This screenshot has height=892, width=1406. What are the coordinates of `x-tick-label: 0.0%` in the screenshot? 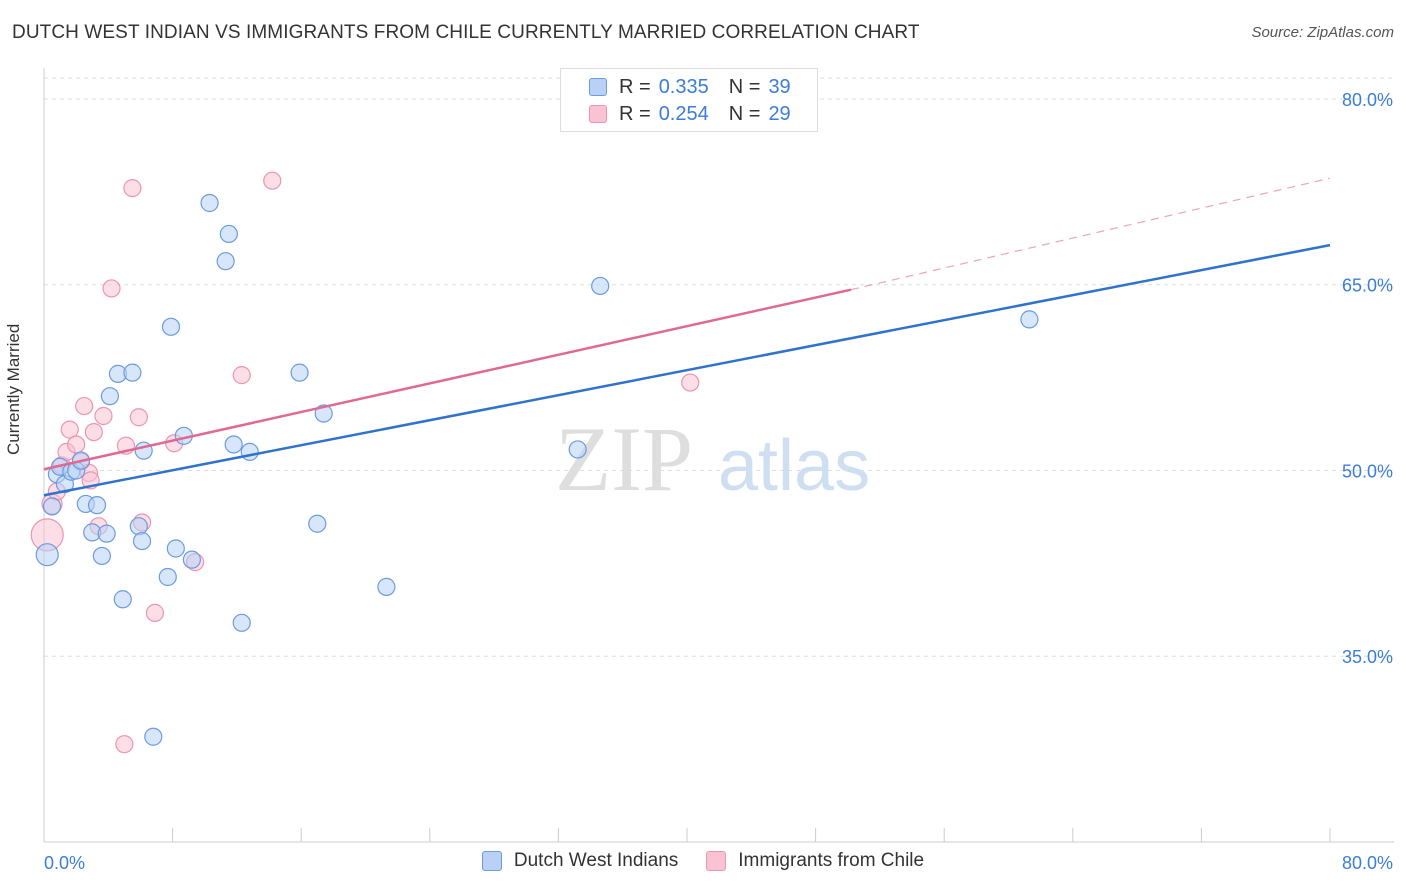 It's located at (64, 863).